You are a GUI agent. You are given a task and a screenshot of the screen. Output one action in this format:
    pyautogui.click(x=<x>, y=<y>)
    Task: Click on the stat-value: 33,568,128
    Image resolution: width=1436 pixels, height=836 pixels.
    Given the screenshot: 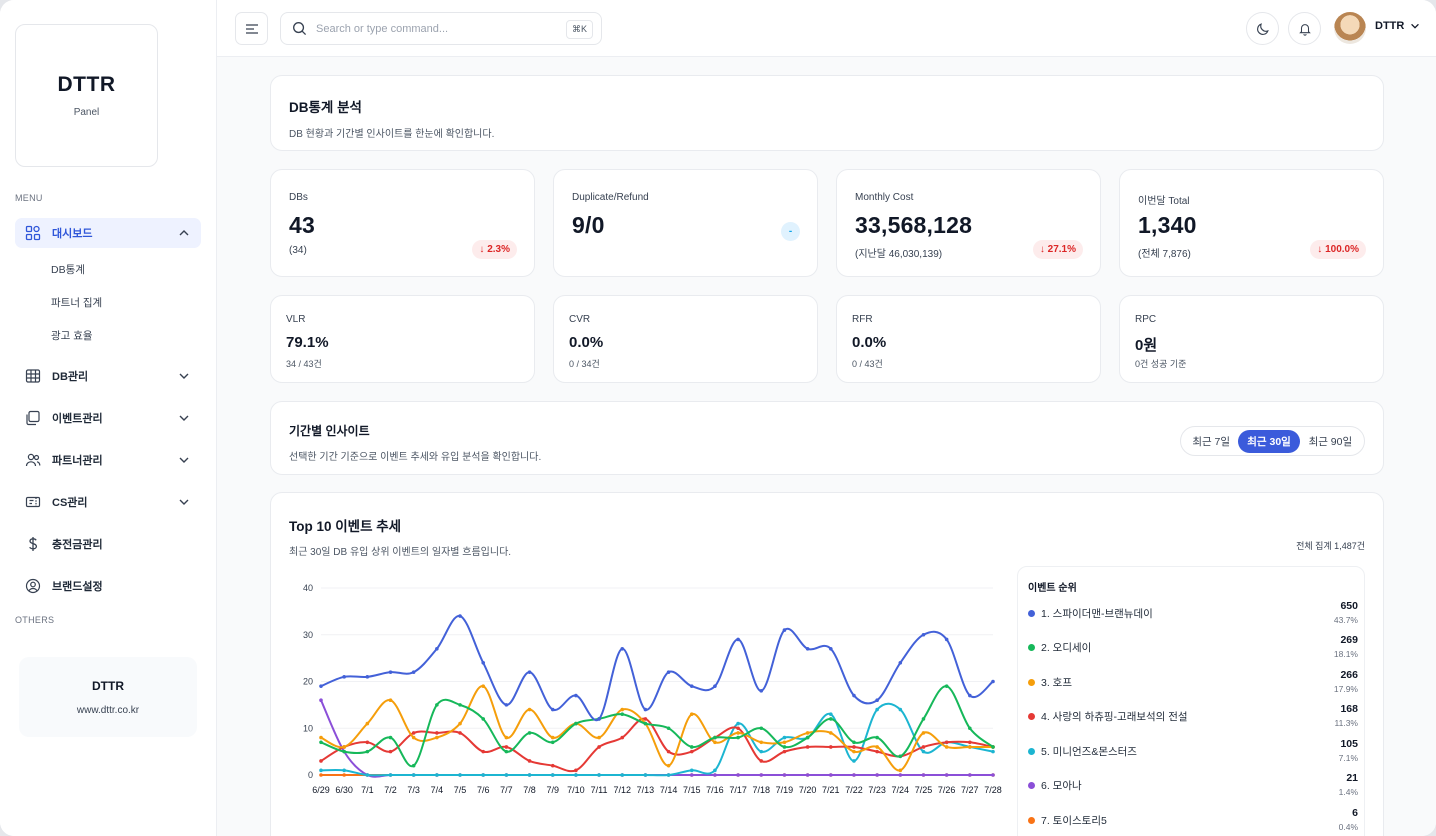 What is the action you would take?
    pyautogui.click(x=914, y=225)
    